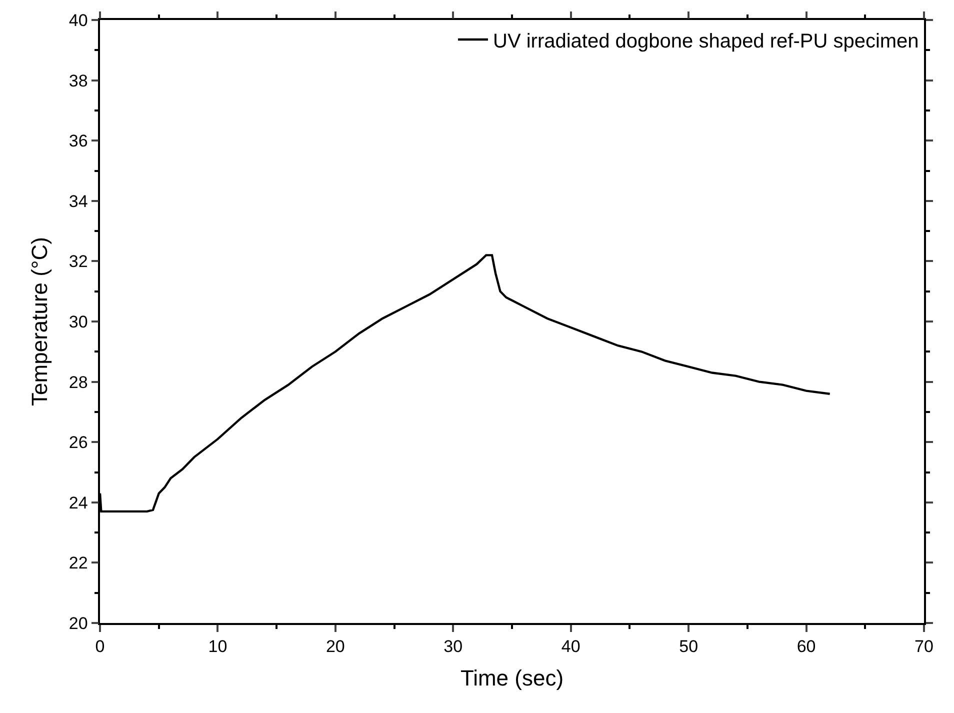  What do you see at coordinates (78, 322) in the screenshot?
I see `y-tick-label: 30` at bounding box center [78, 322].